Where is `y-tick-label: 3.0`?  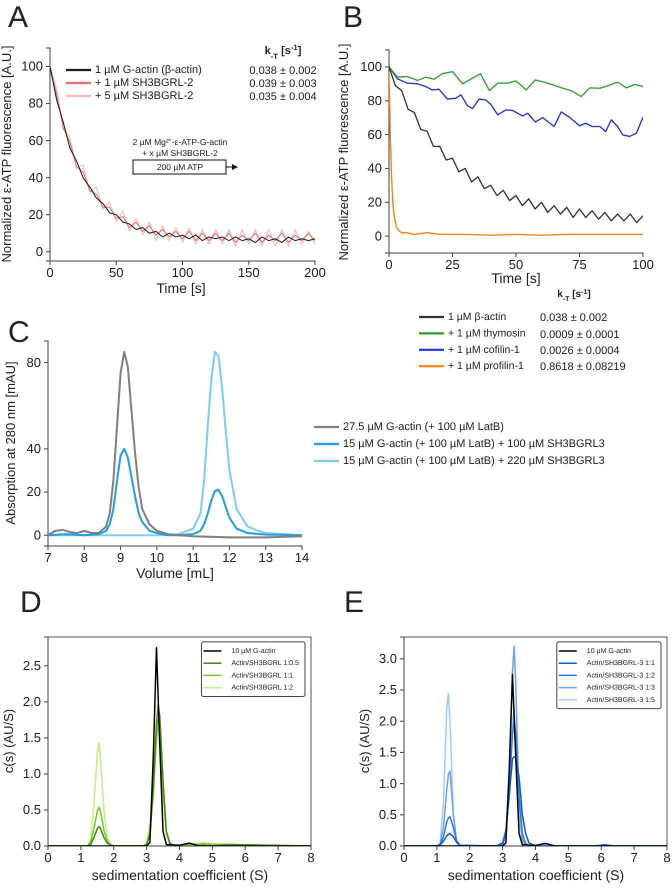
y-tick-label: 3.0 is located at coordinates (387, 658).